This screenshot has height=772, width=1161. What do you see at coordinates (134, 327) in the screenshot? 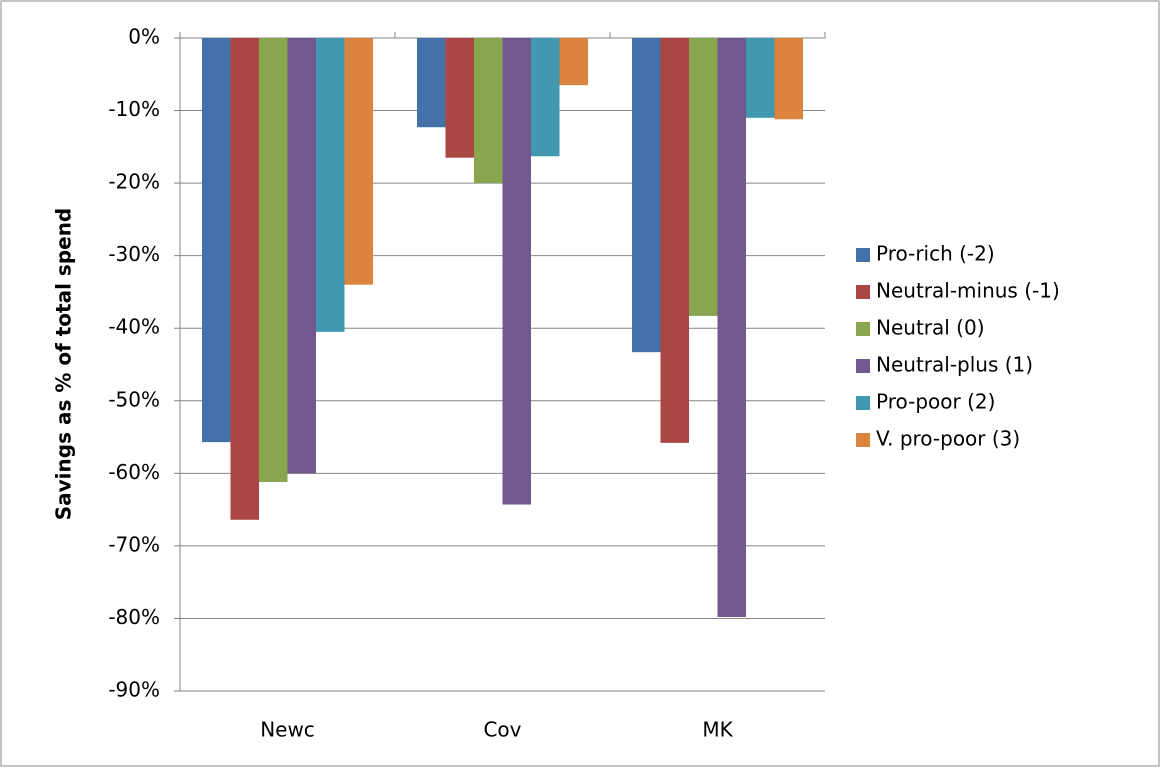
I see `y-tick-label: -40%` at bounding box center [134, 327].